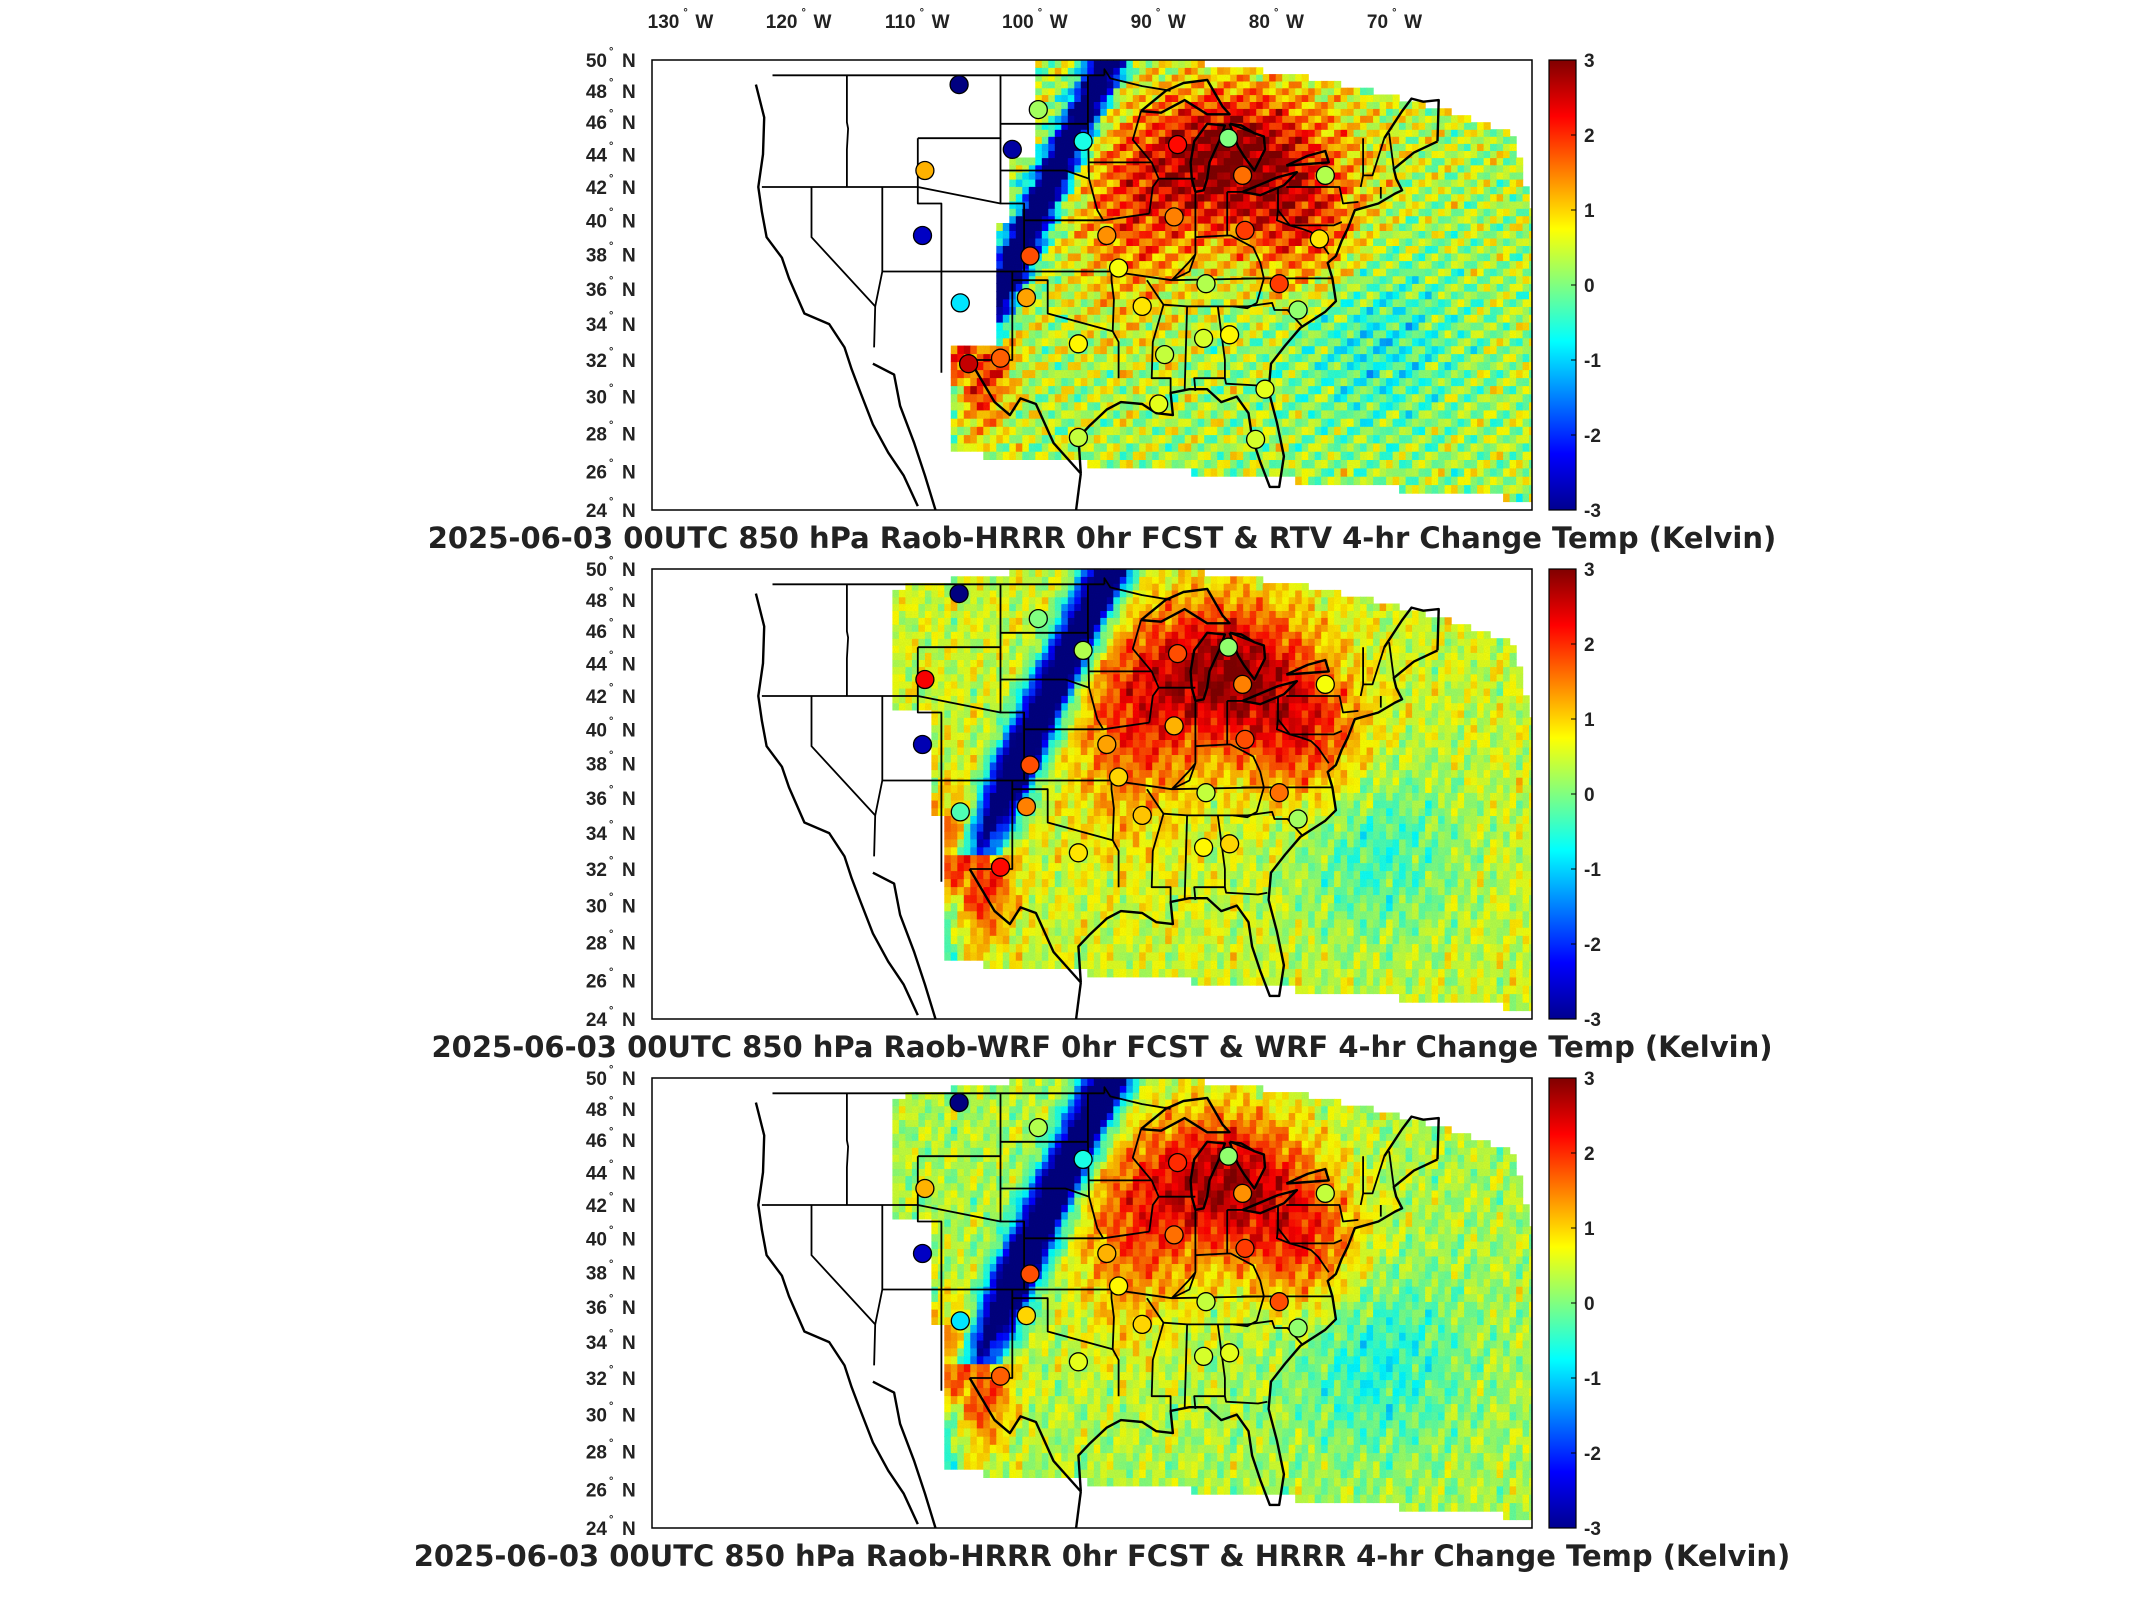 The image size is (2133, 1600). Describe the element at coordinates (611, 832) in the screenshot. I see `lat-label: 34 ° N` at that location.